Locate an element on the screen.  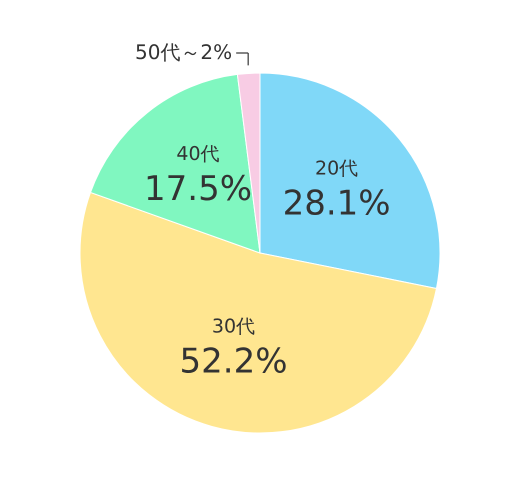
slice-label: 50代～2% is located at coordinates (183, 52).